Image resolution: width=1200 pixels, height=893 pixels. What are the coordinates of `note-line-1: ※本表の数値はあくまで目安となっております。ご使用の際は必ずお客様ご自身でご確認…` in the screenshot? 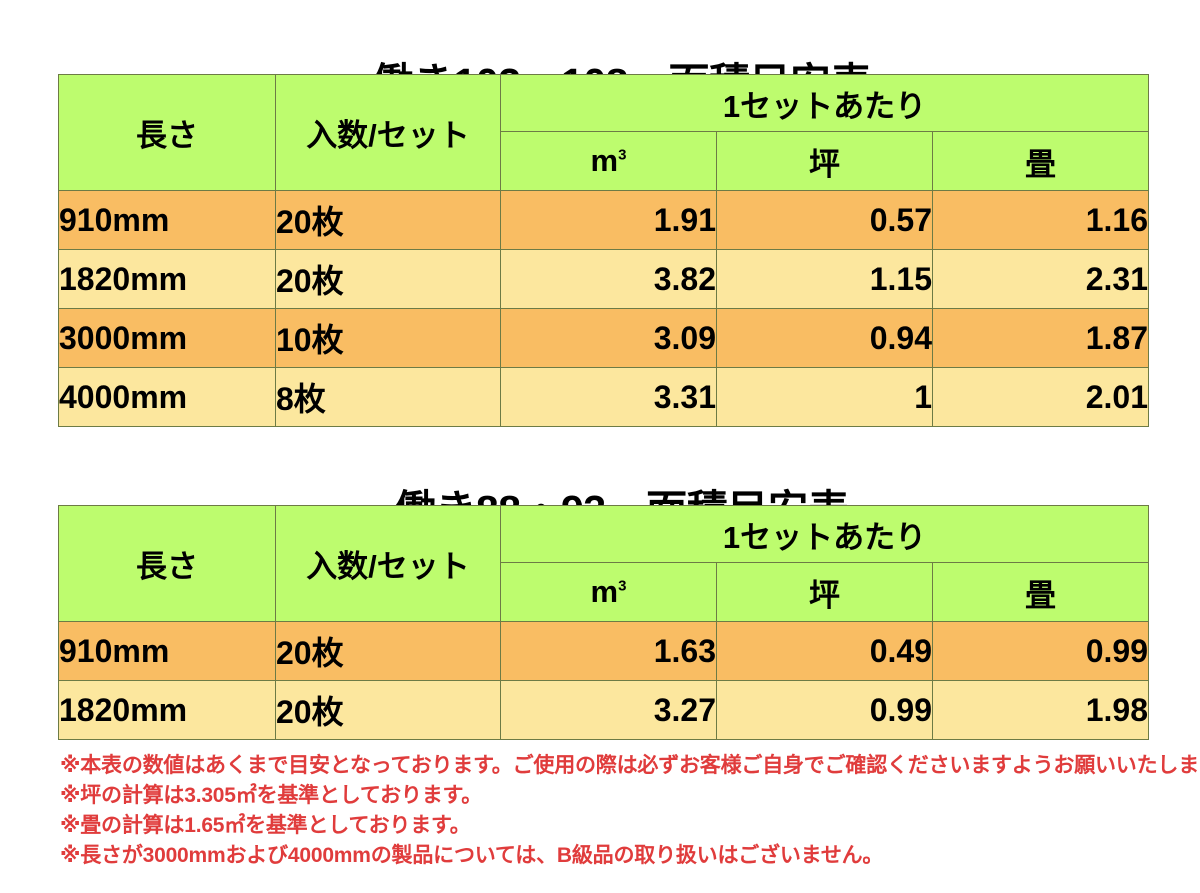 It's located at (630, 765).